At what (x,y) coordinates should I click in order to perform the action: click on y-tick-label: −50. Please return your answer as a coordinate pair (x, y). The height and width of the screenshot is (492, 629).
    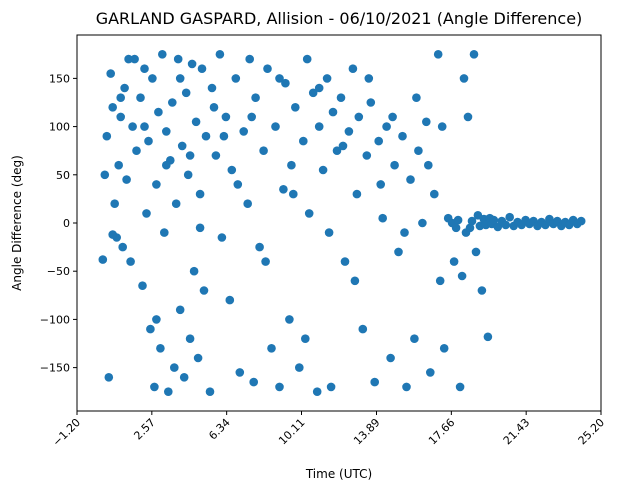
    Looking at the image, I should click on (58, 271).